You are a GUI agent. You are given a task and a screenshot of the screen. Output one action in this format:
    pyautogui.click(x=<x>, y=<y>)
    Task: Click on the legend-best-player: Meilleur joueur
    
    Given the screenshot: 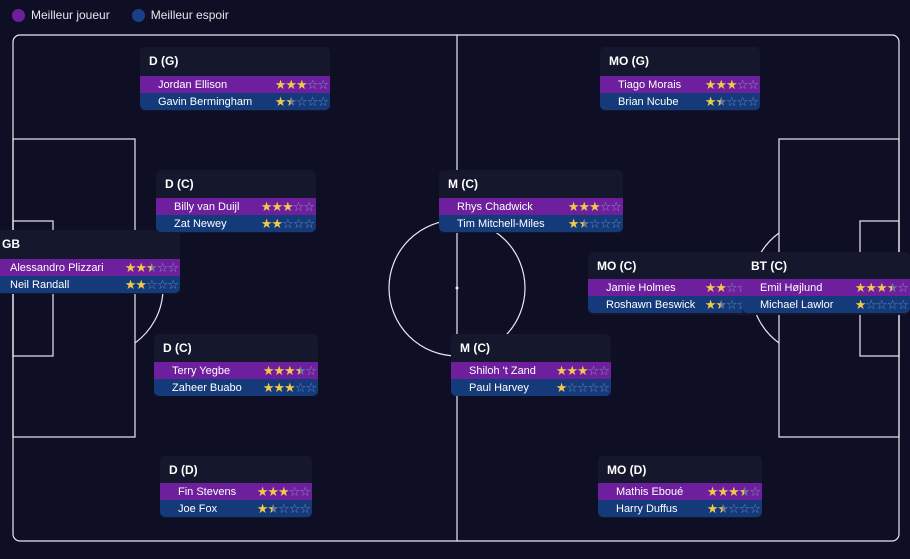 What is the action you would take?
    pyautogui.click(x=61, y=15)
    